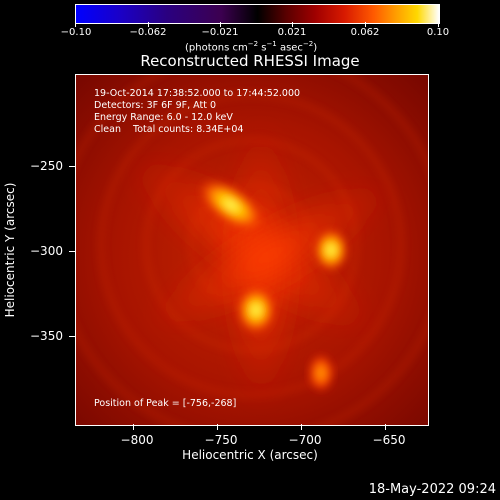 The width and height of the screenshot is (500, 500). What do you see at coordinates (365, 32) in the screenshot?
I see `colorbar-tick-label: 0.062` at bounding box center [365, 32].